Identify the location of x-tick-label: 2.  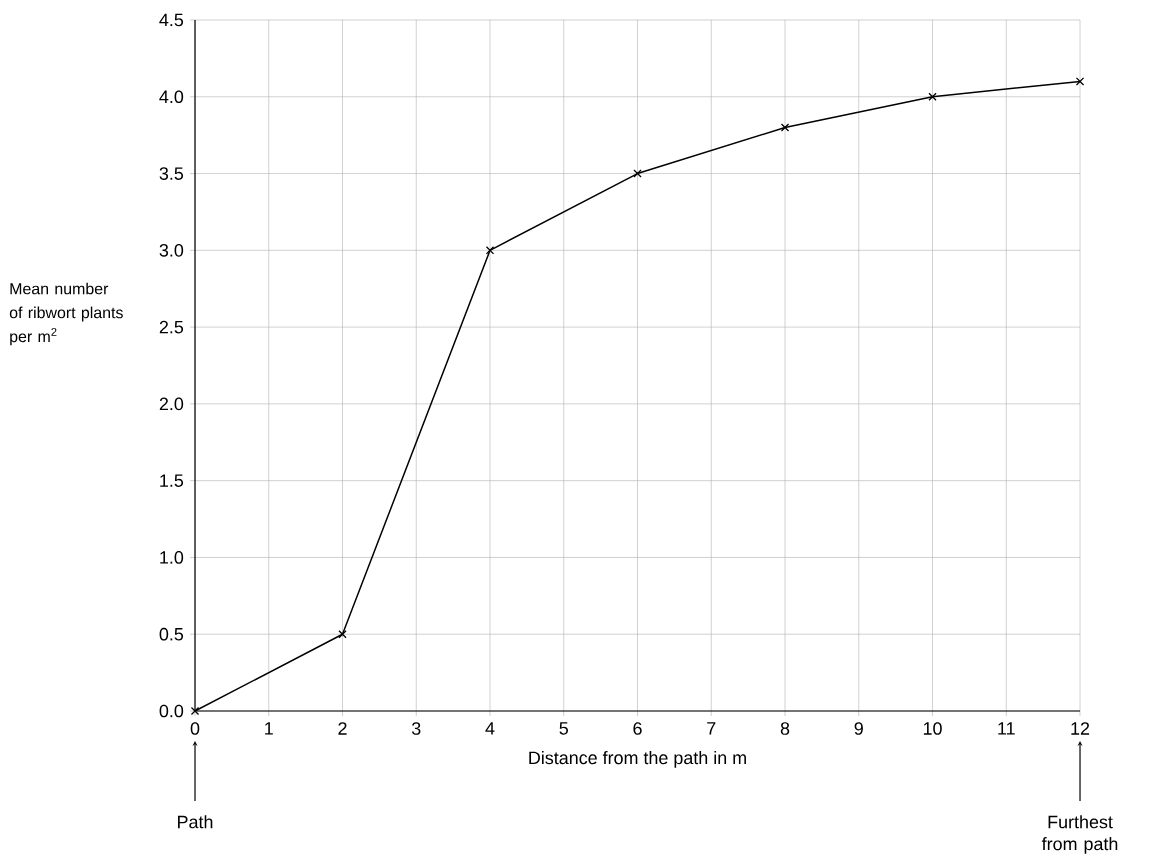
(342, 728).